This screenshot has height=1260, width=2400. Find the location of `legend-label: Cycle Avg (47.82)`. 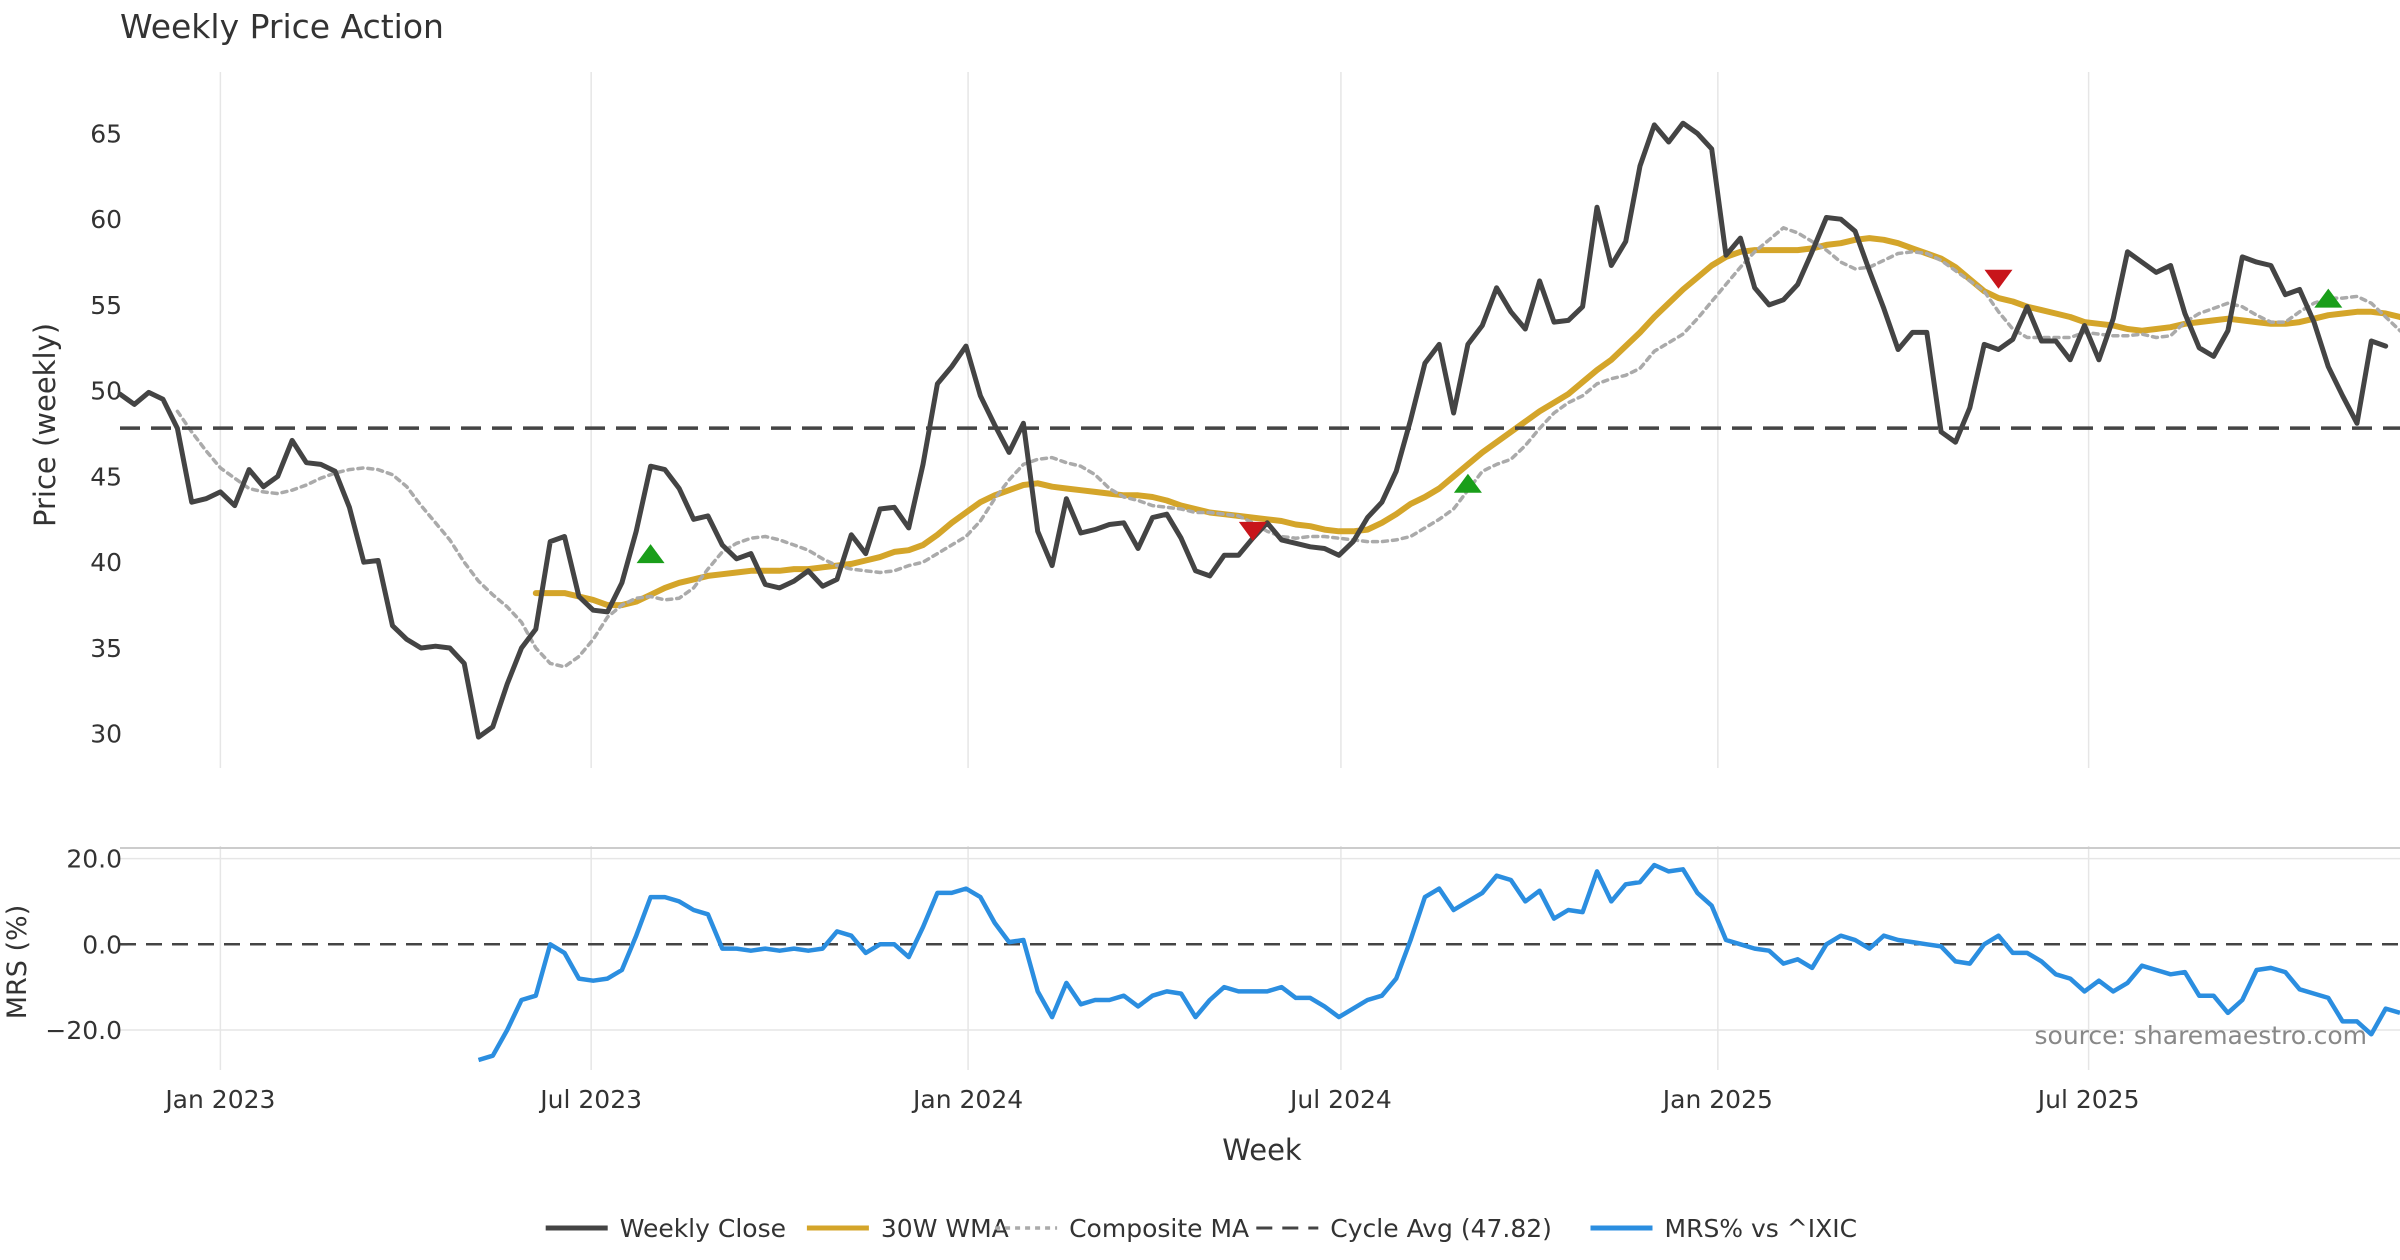

legend-label: Cycle Avg (47.82) is located at coordinates (1441, 1228).